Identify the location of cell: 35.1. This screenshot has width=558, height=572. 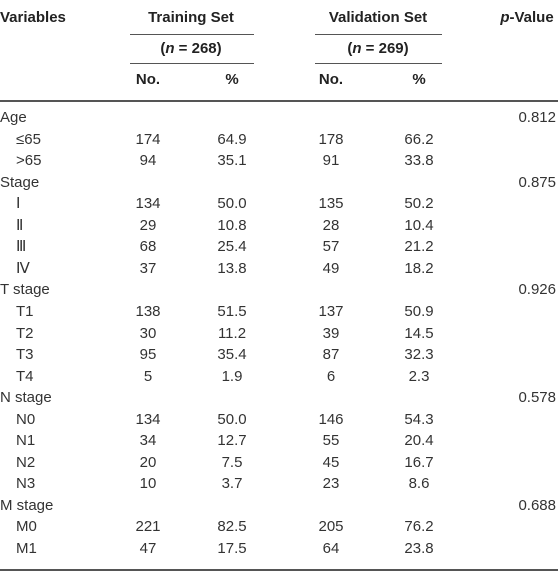
(232, 161).